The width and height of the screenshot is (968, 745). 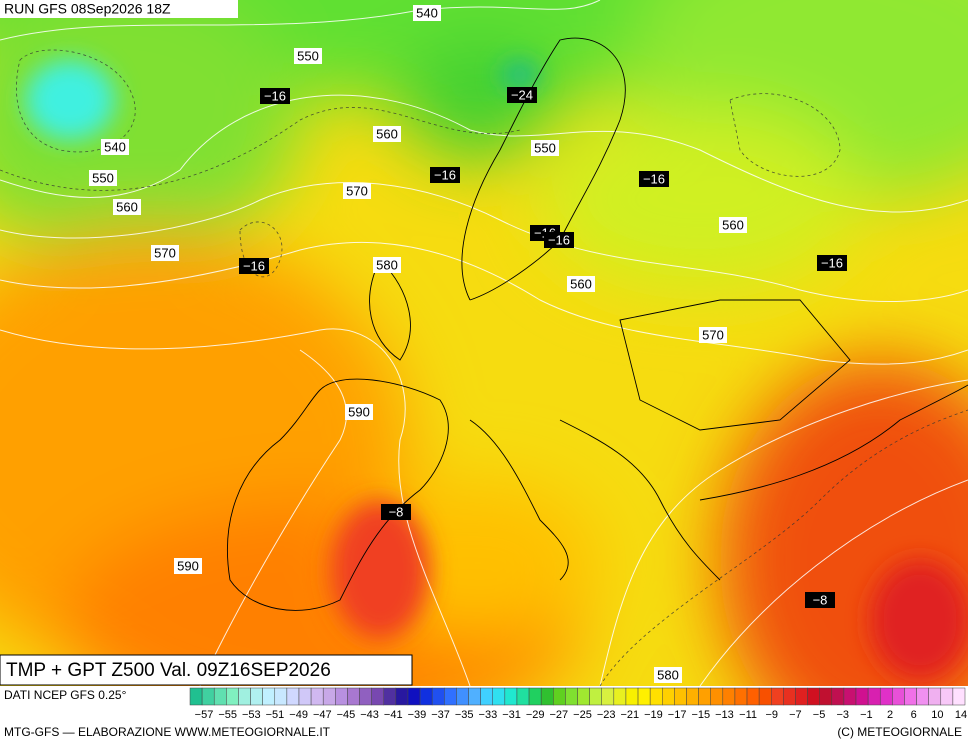 I want to click on data-source: DATI NCEP GFS 0.25°, so click(x=65, y=695).